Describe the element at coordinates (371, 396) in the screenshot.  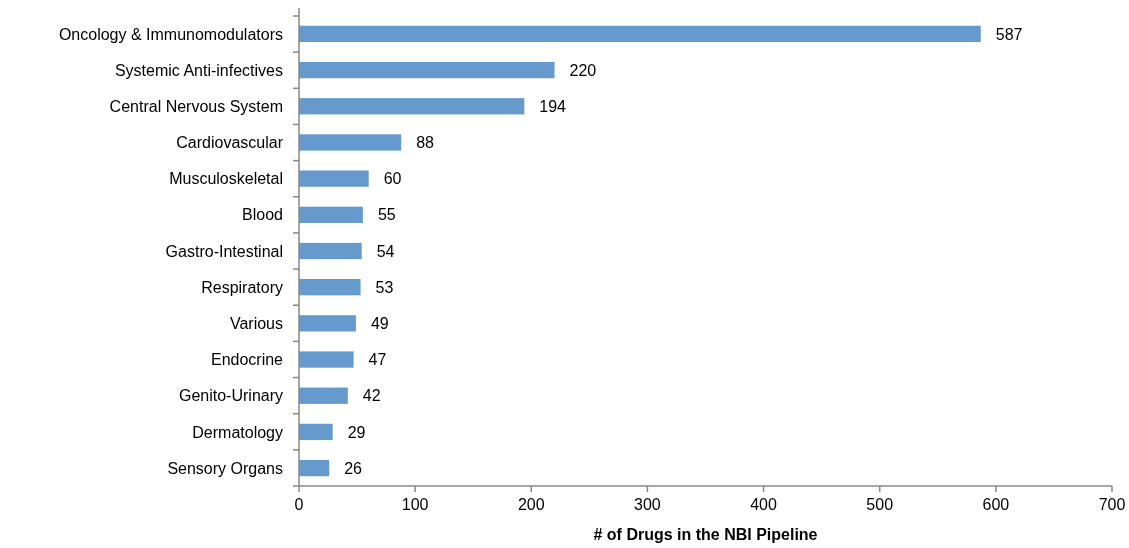
I see `data-label: 42` at that location.